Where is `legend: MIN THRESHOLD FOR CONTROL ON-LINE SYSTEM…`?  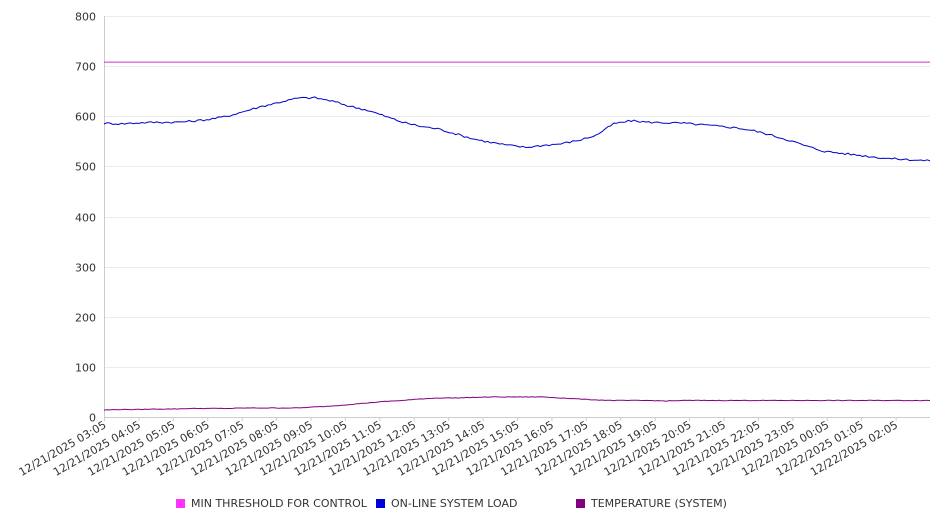 legend: MIN THRESHOLD FOR CONTROL ON-LINE SYSTEM… is located at coordinates (473, 506).